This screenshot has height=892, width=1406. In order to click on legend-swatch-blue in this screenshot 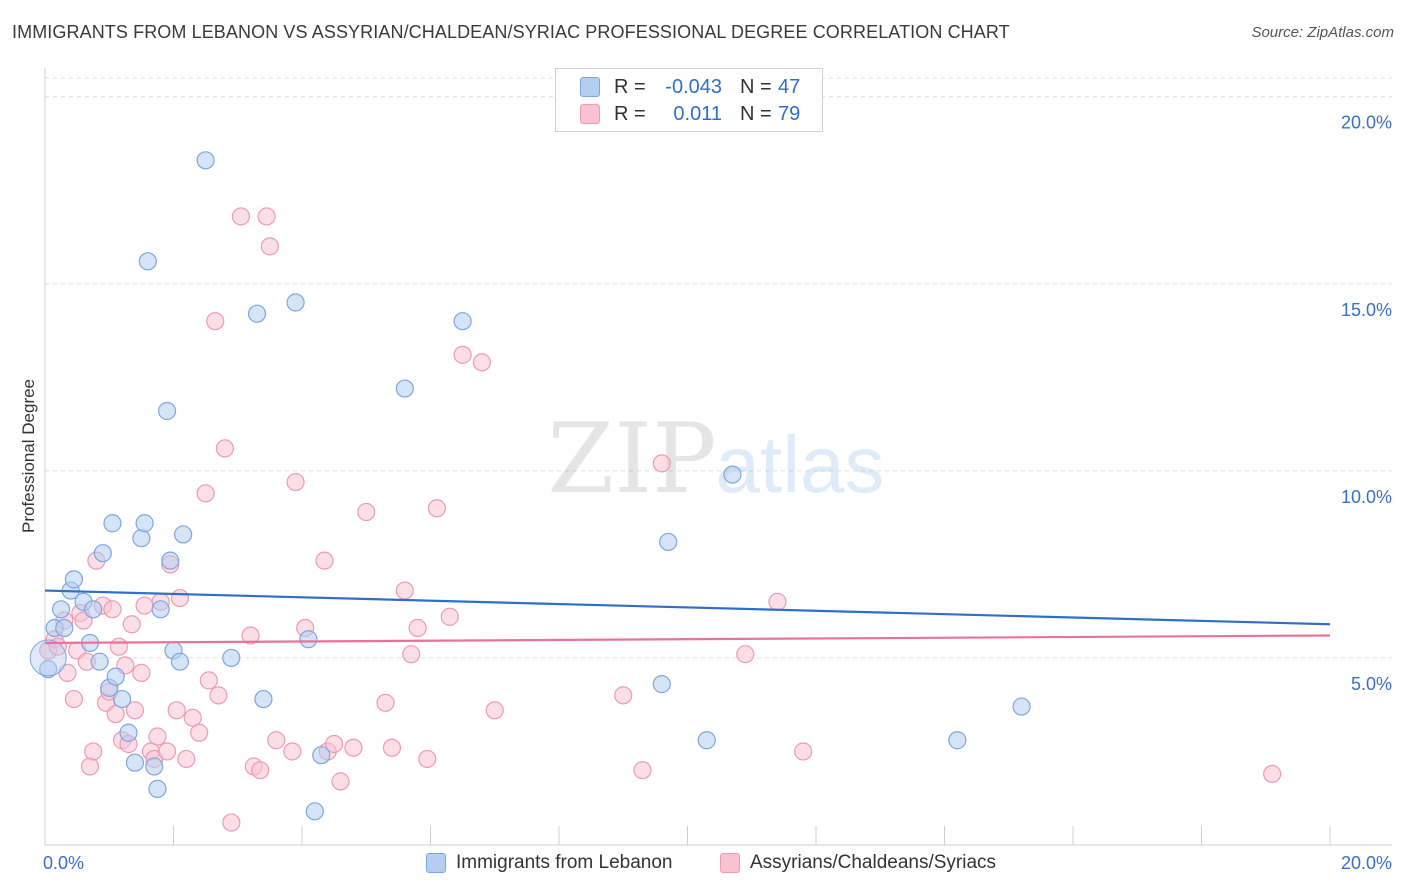, I will do `click(590, 87)`.